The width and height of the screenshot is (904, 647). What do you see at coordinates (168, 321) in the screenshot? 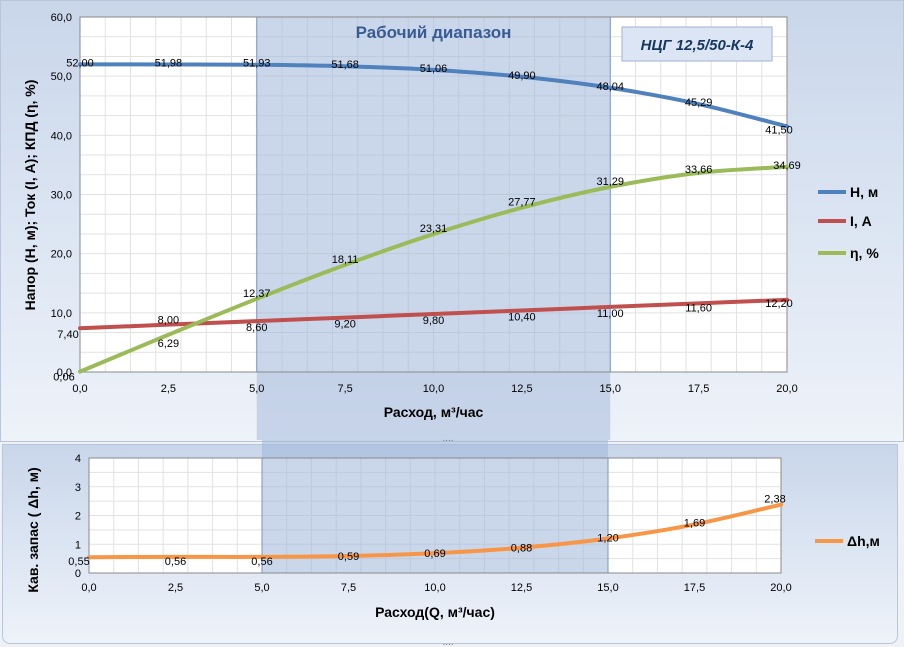
I see `data-label: 8,00` at bounding box center [168, 321].